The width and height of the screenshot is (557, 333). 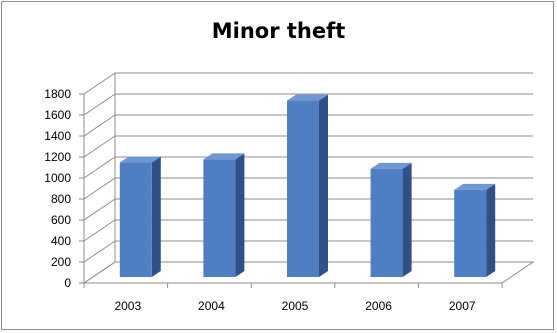 I want to click on chart-title: Minor theft, so click(x=278, y=31).